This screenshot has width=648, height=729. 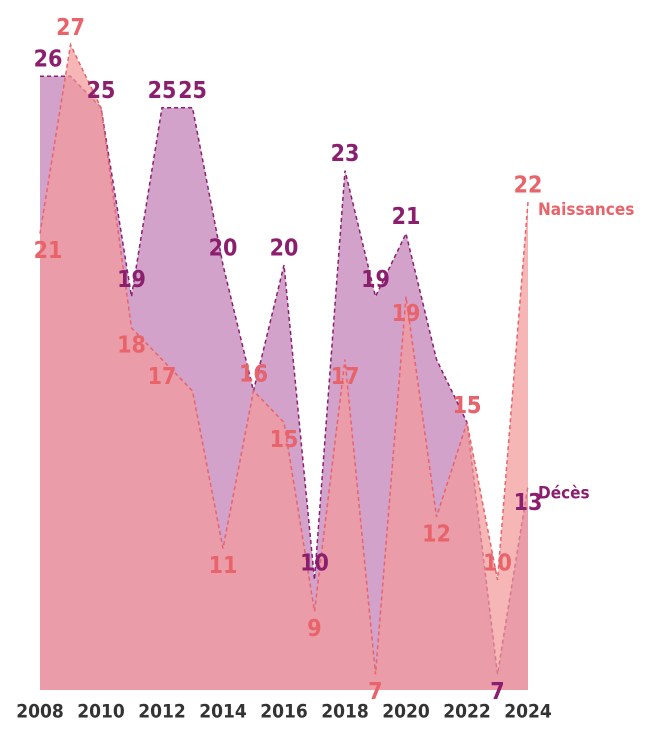 What do you see at coordinates (162, 712) in the screenshot?
I see `x-tick-label: 2012` at bounding box center [162, 712].